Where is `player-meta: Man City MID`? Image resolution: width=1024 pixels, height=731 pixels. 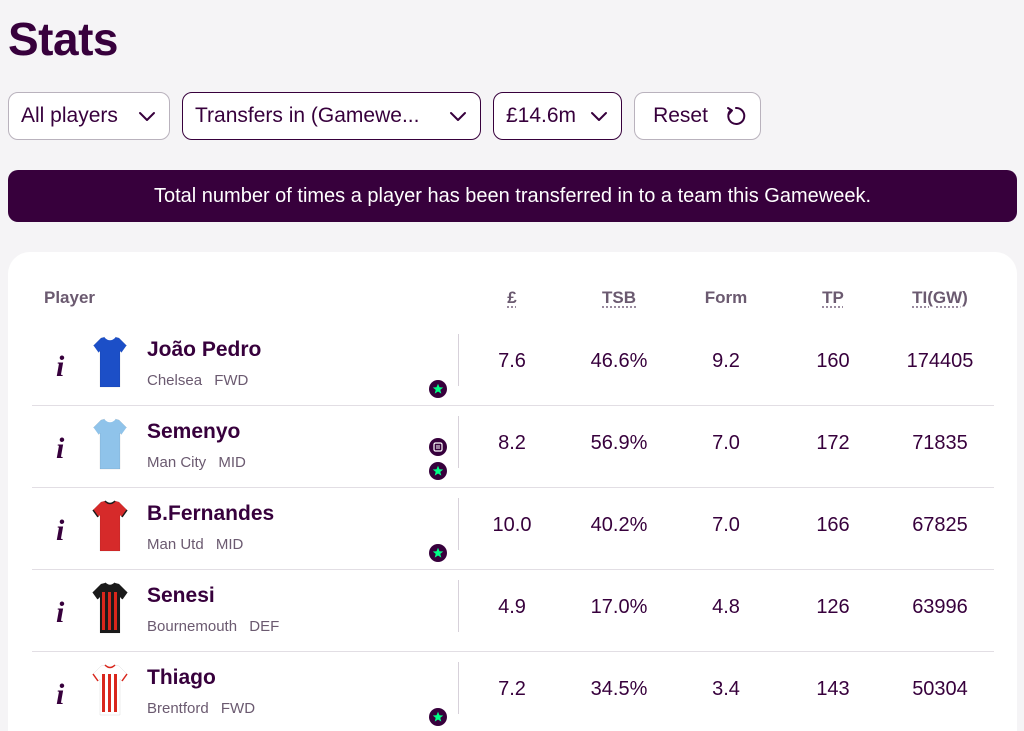
player-meta: Man City MID is located at coordinates (196, 462).